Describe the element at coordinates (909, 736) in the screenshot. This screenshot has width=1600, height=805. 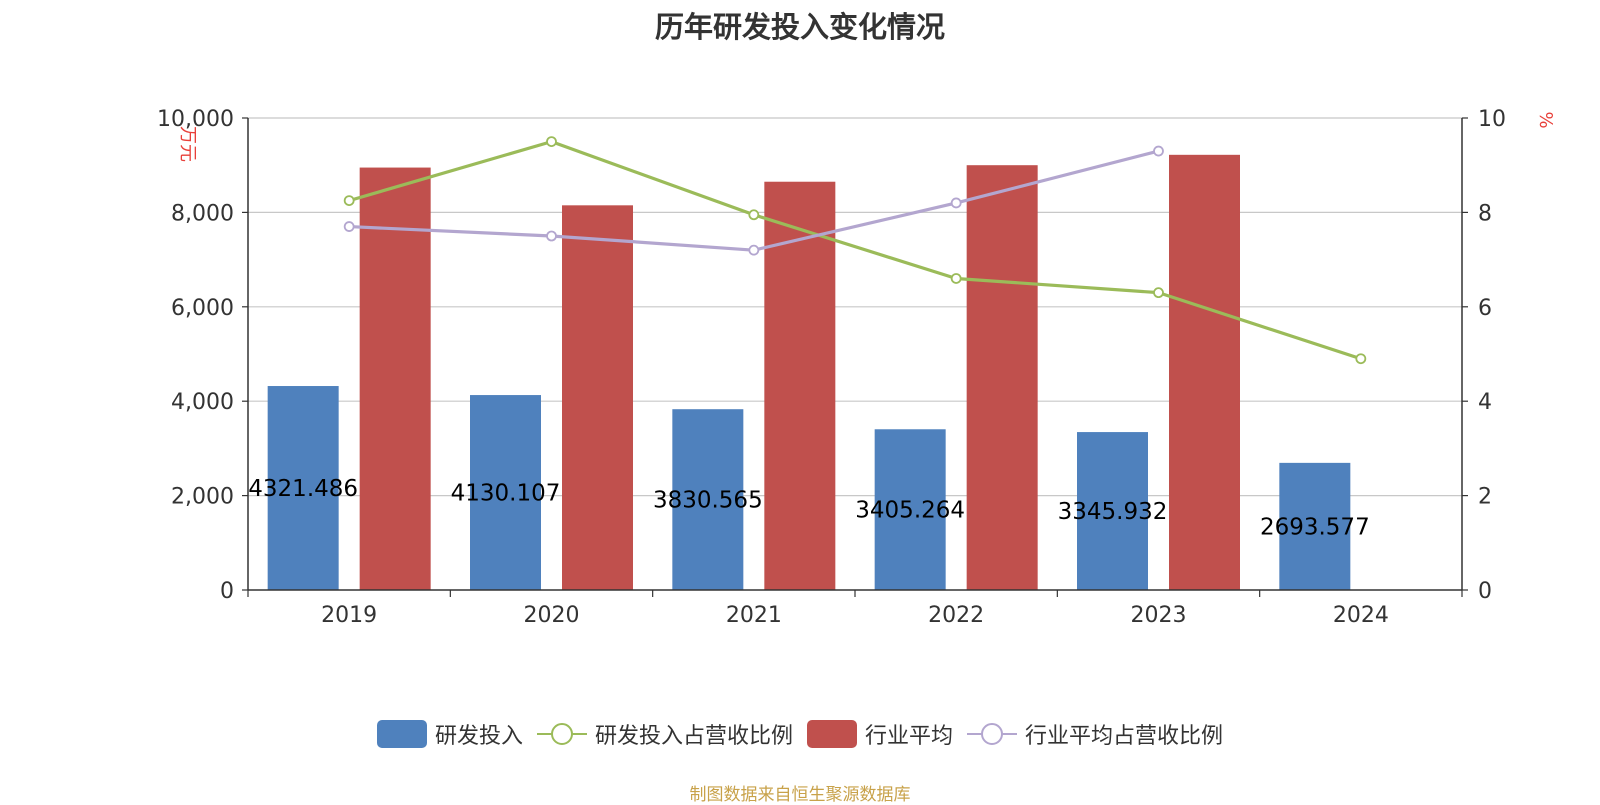
I see `legend-label: 行业平均` at that location.